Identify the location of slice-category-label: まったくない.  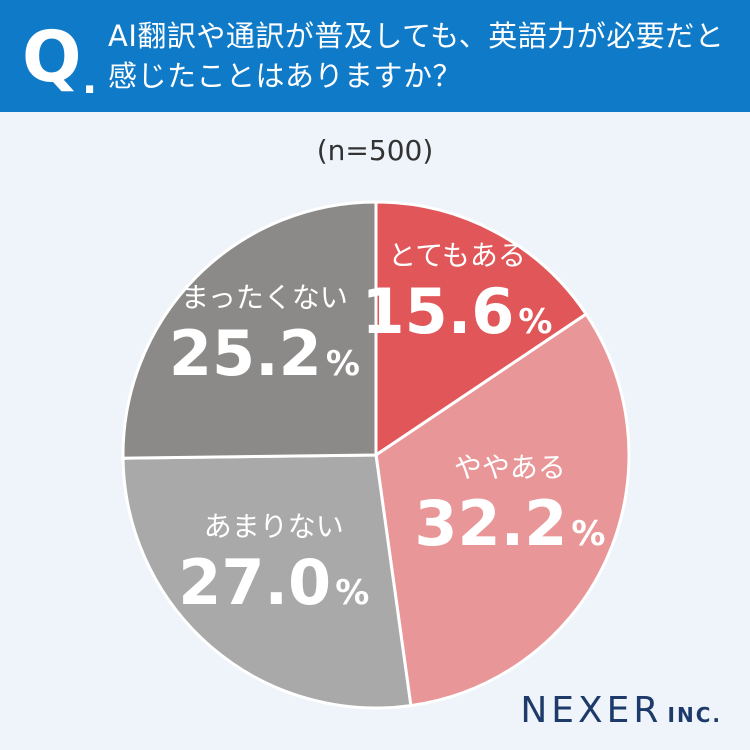
(264, 297).